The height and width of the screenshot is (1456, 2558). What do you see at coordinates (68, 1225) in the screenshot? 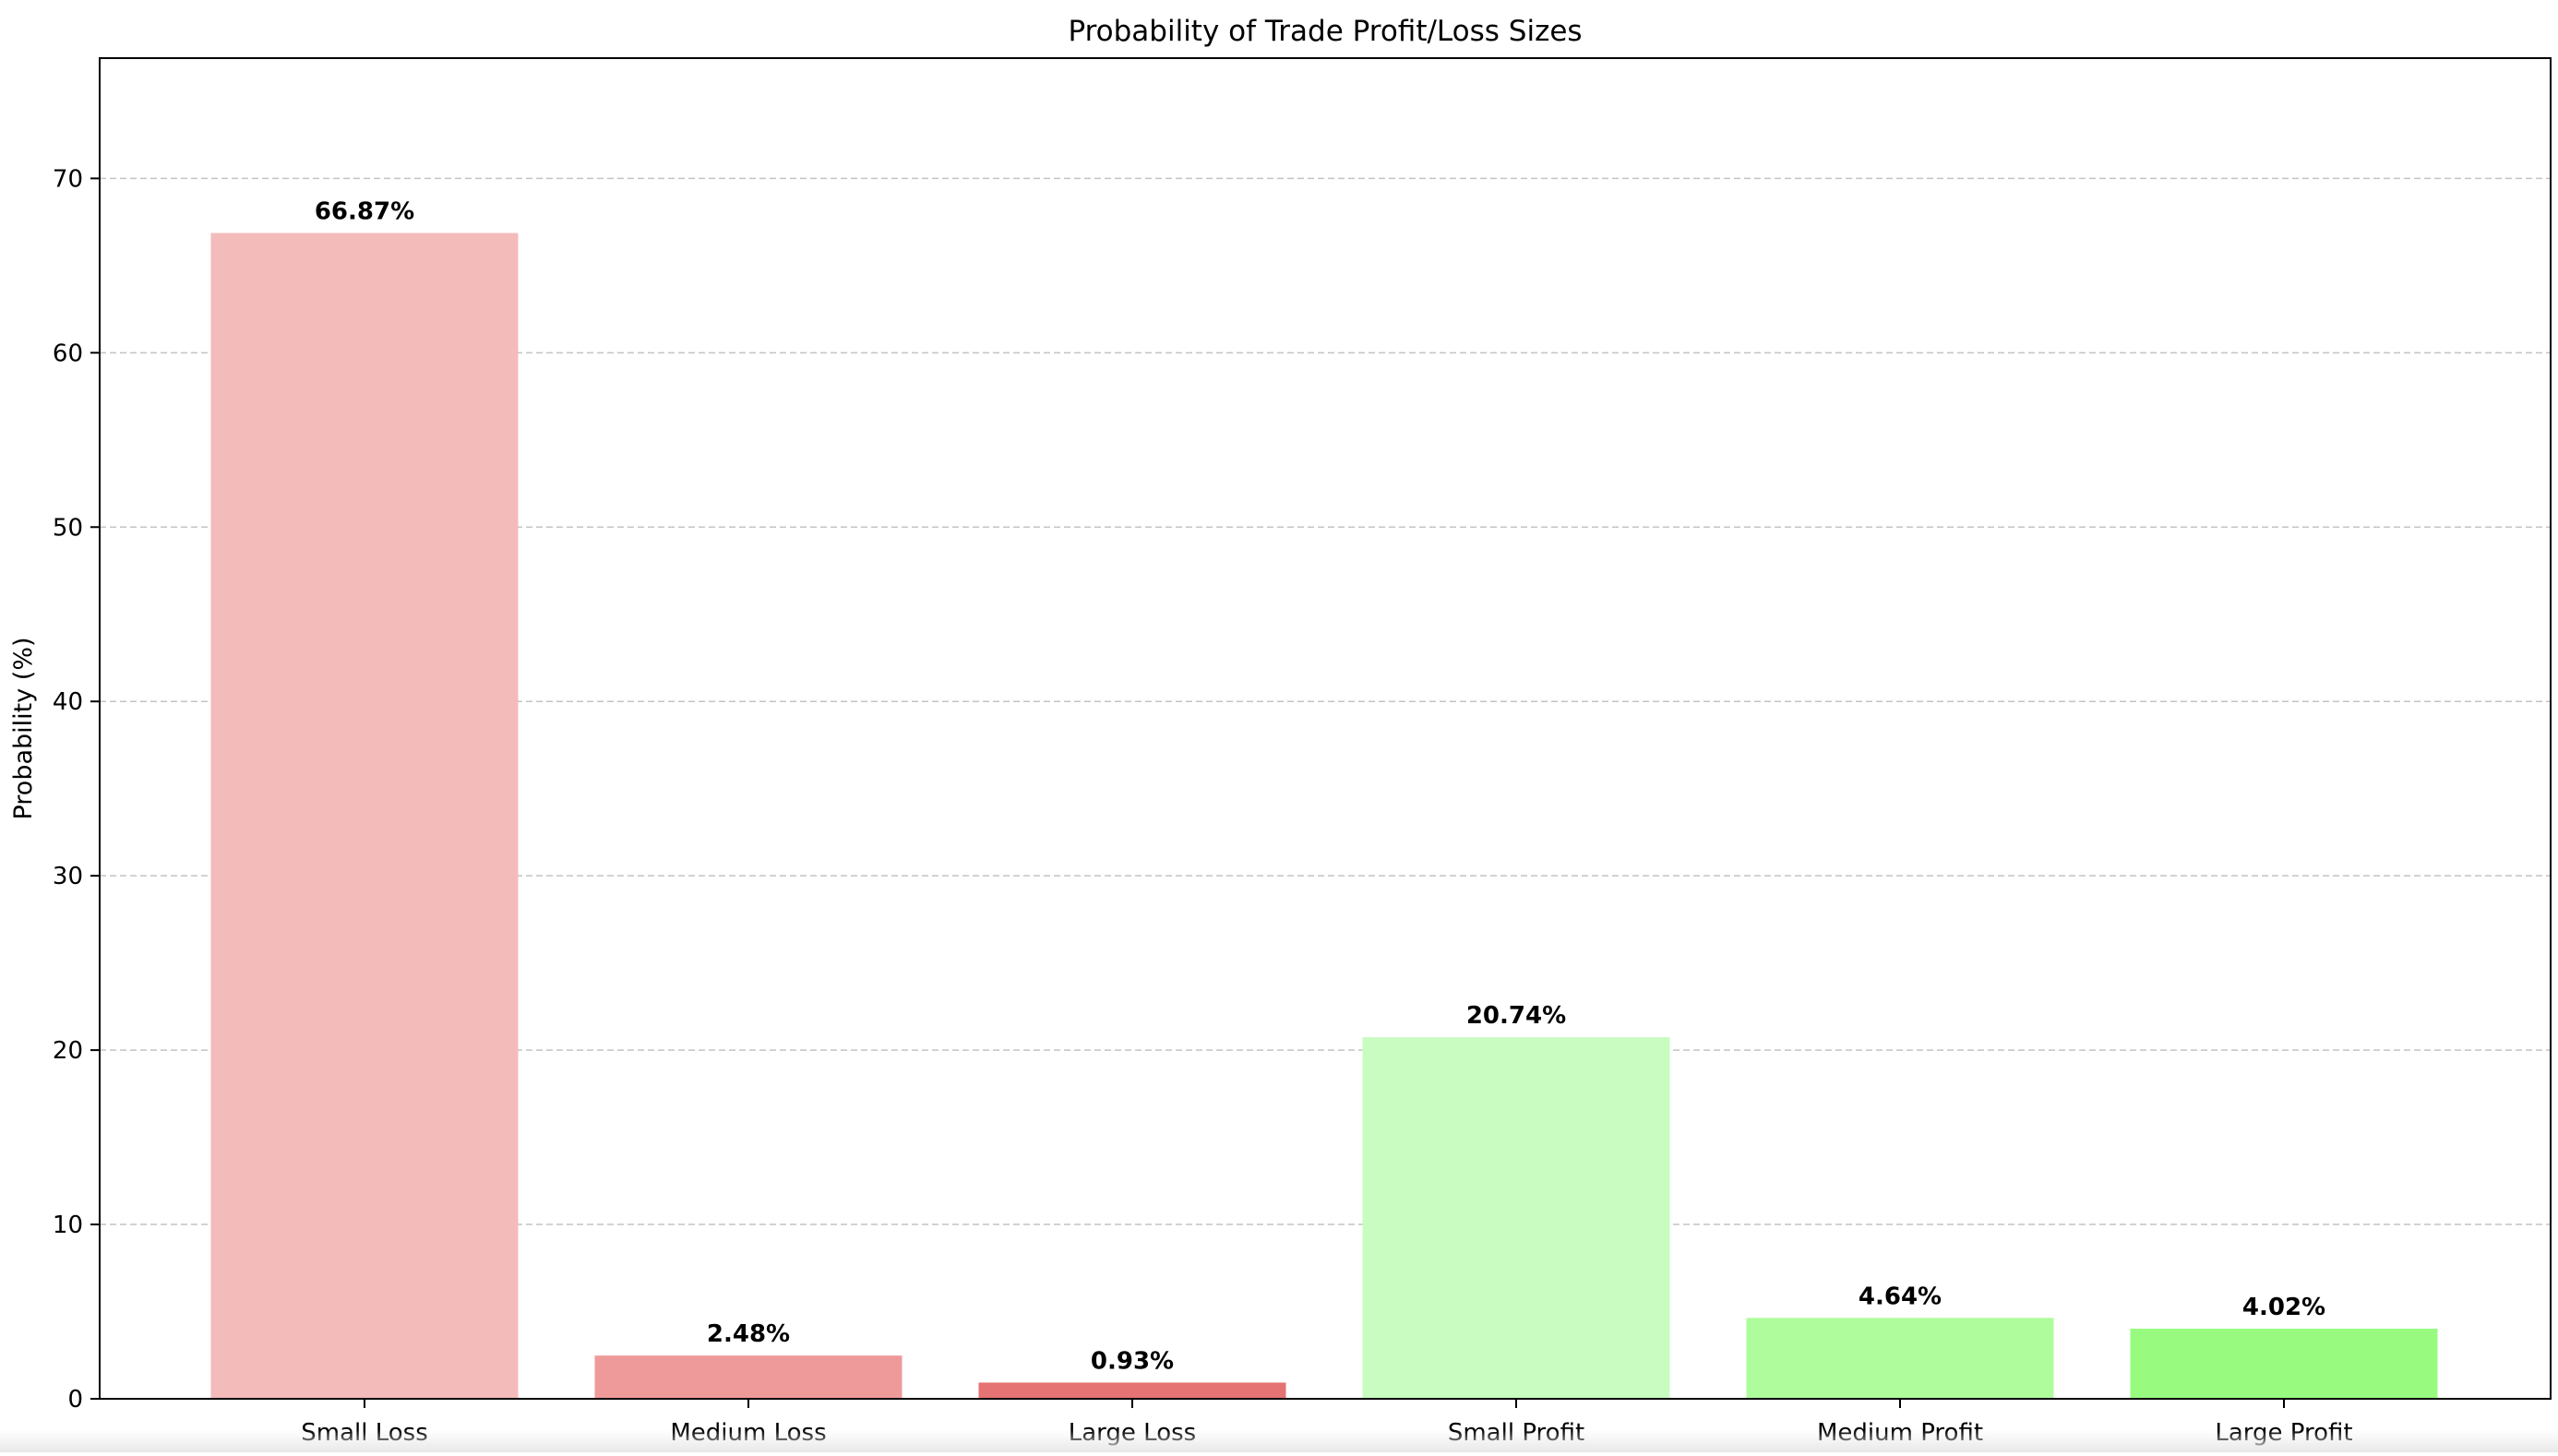
I see `y-tick-label: 10` at bounding box center [68, 1225].